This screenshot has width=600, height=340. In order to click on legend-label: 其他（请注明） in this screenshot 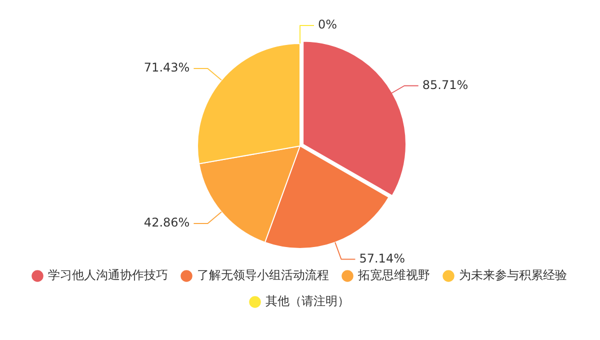, I will do `click(308, 301)`.